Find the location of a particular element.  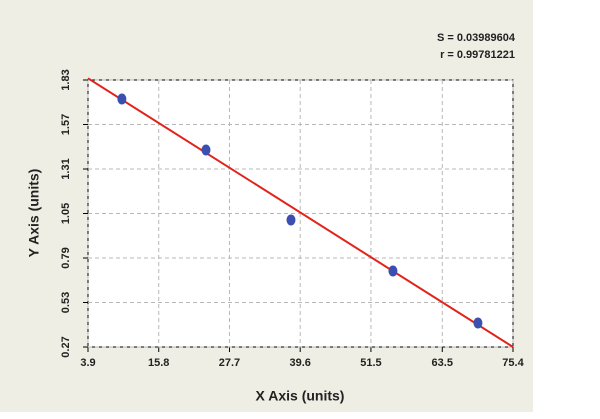

y-axis-label: Y Axis (units) is located at coordinates (34, 213).